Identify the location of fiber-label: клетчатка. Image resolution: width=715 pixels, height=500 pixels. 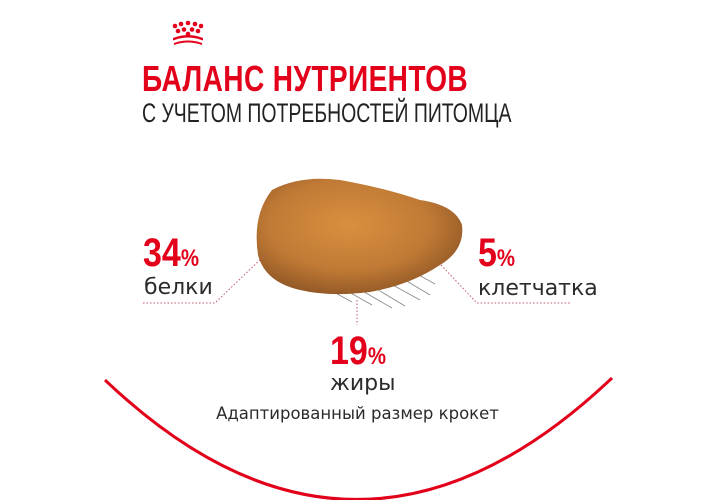
(538, 288).